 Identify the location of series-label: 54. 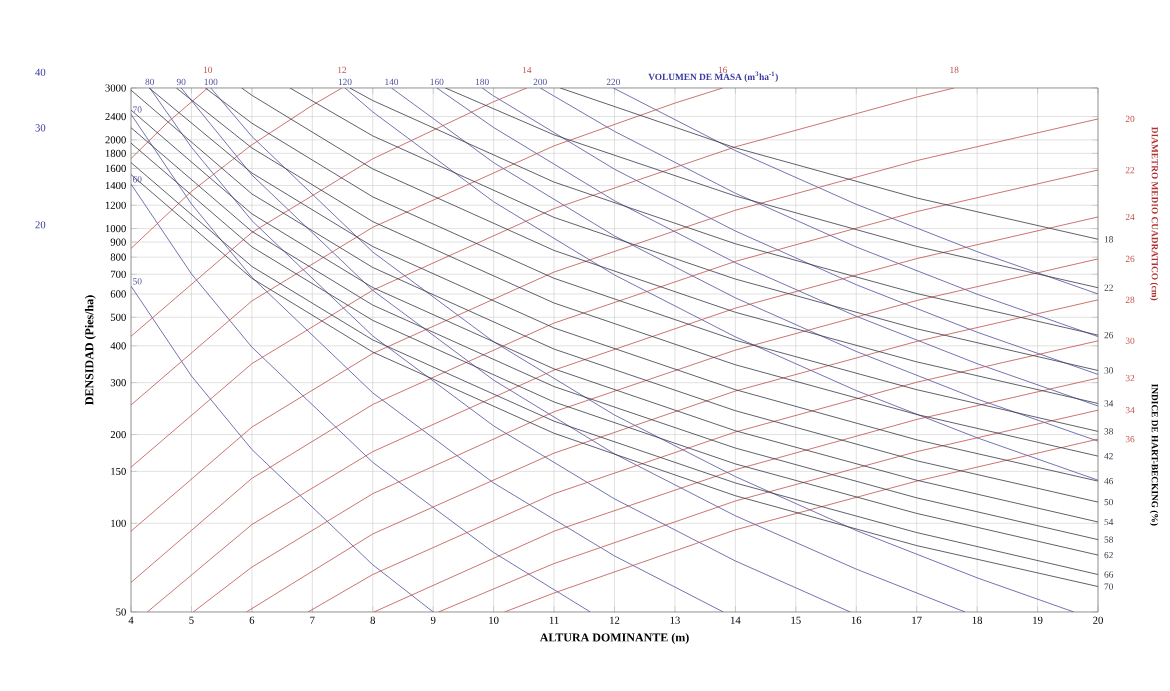
(1109, 522).